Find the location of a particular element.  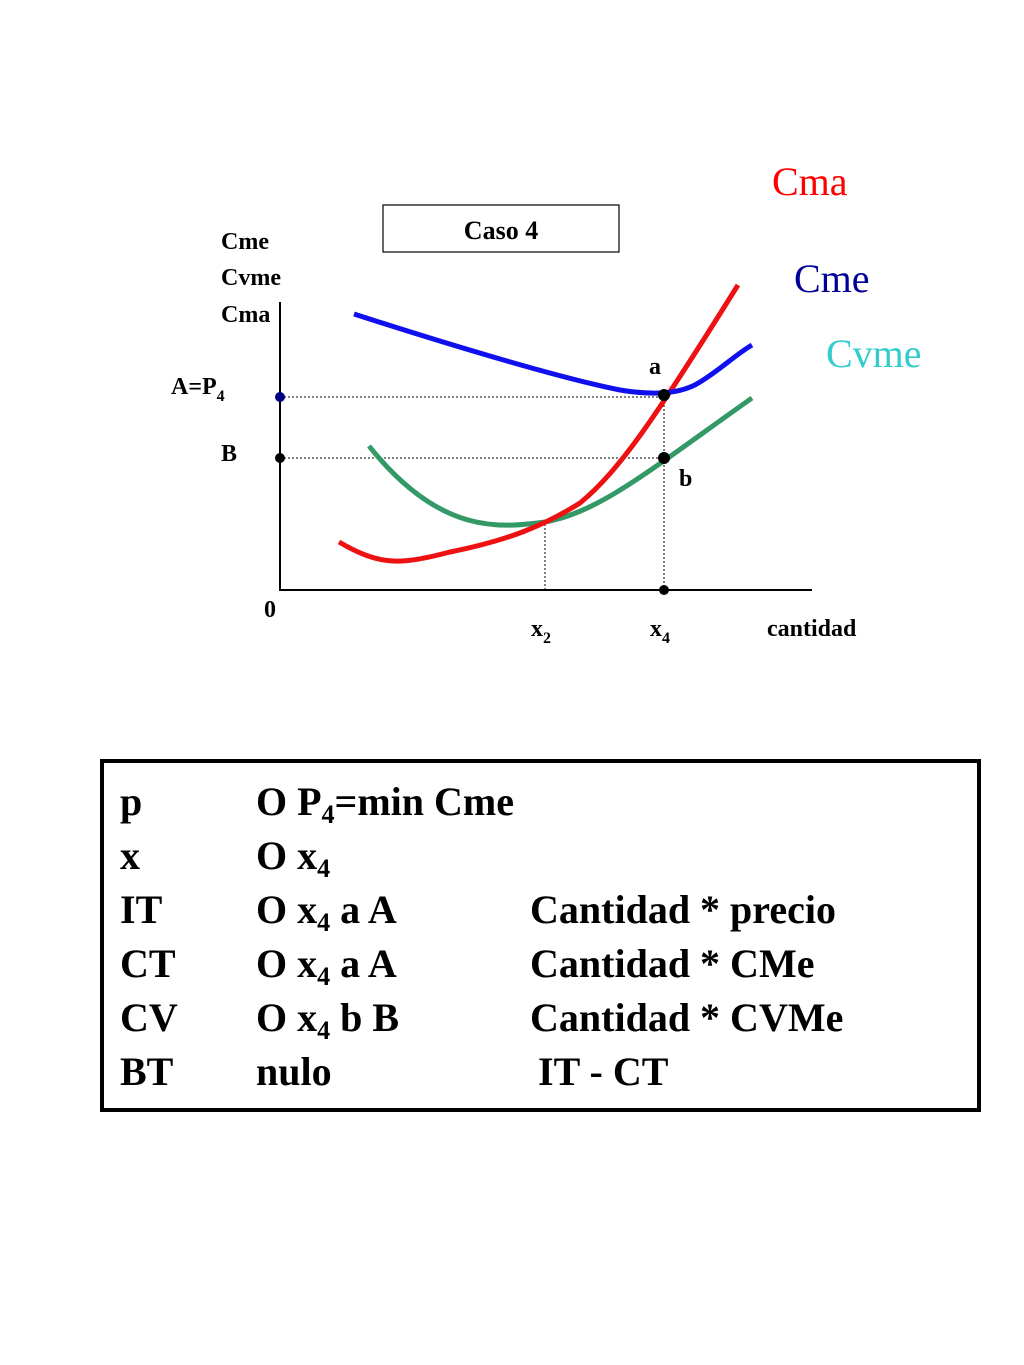

row-variable: BT is located at coordinates (147, 1071).